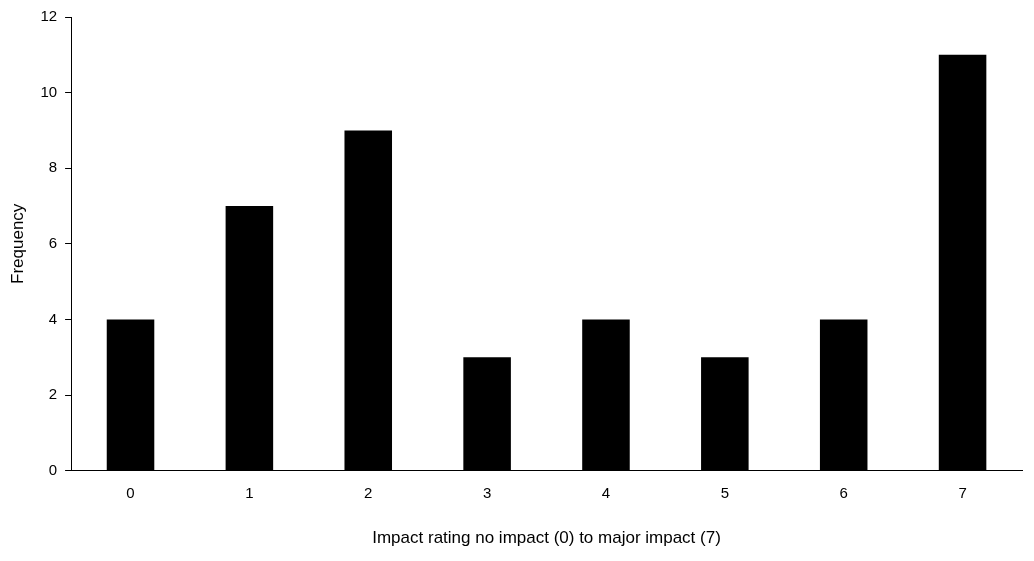 This screenshot has height=561, width=1034. I want to click on y-tick-label: 4, so click(53, 318).